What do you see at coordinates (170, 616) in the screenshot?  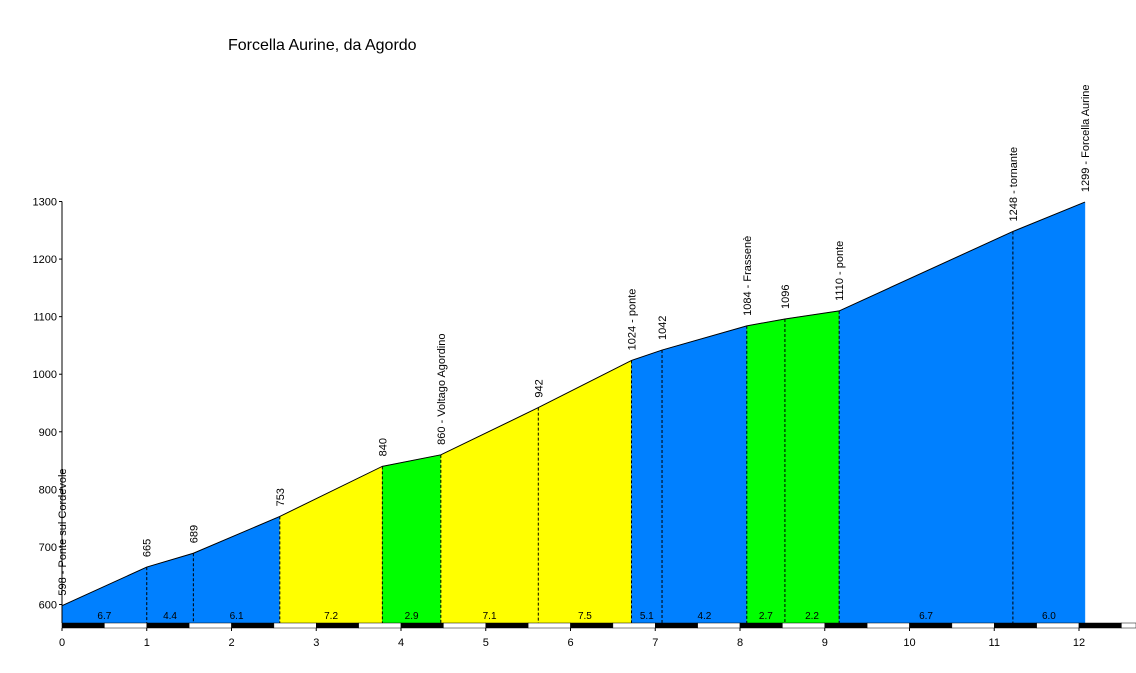 I see `segment-gradient-label: 4.4` at bounding box center [170, 616].